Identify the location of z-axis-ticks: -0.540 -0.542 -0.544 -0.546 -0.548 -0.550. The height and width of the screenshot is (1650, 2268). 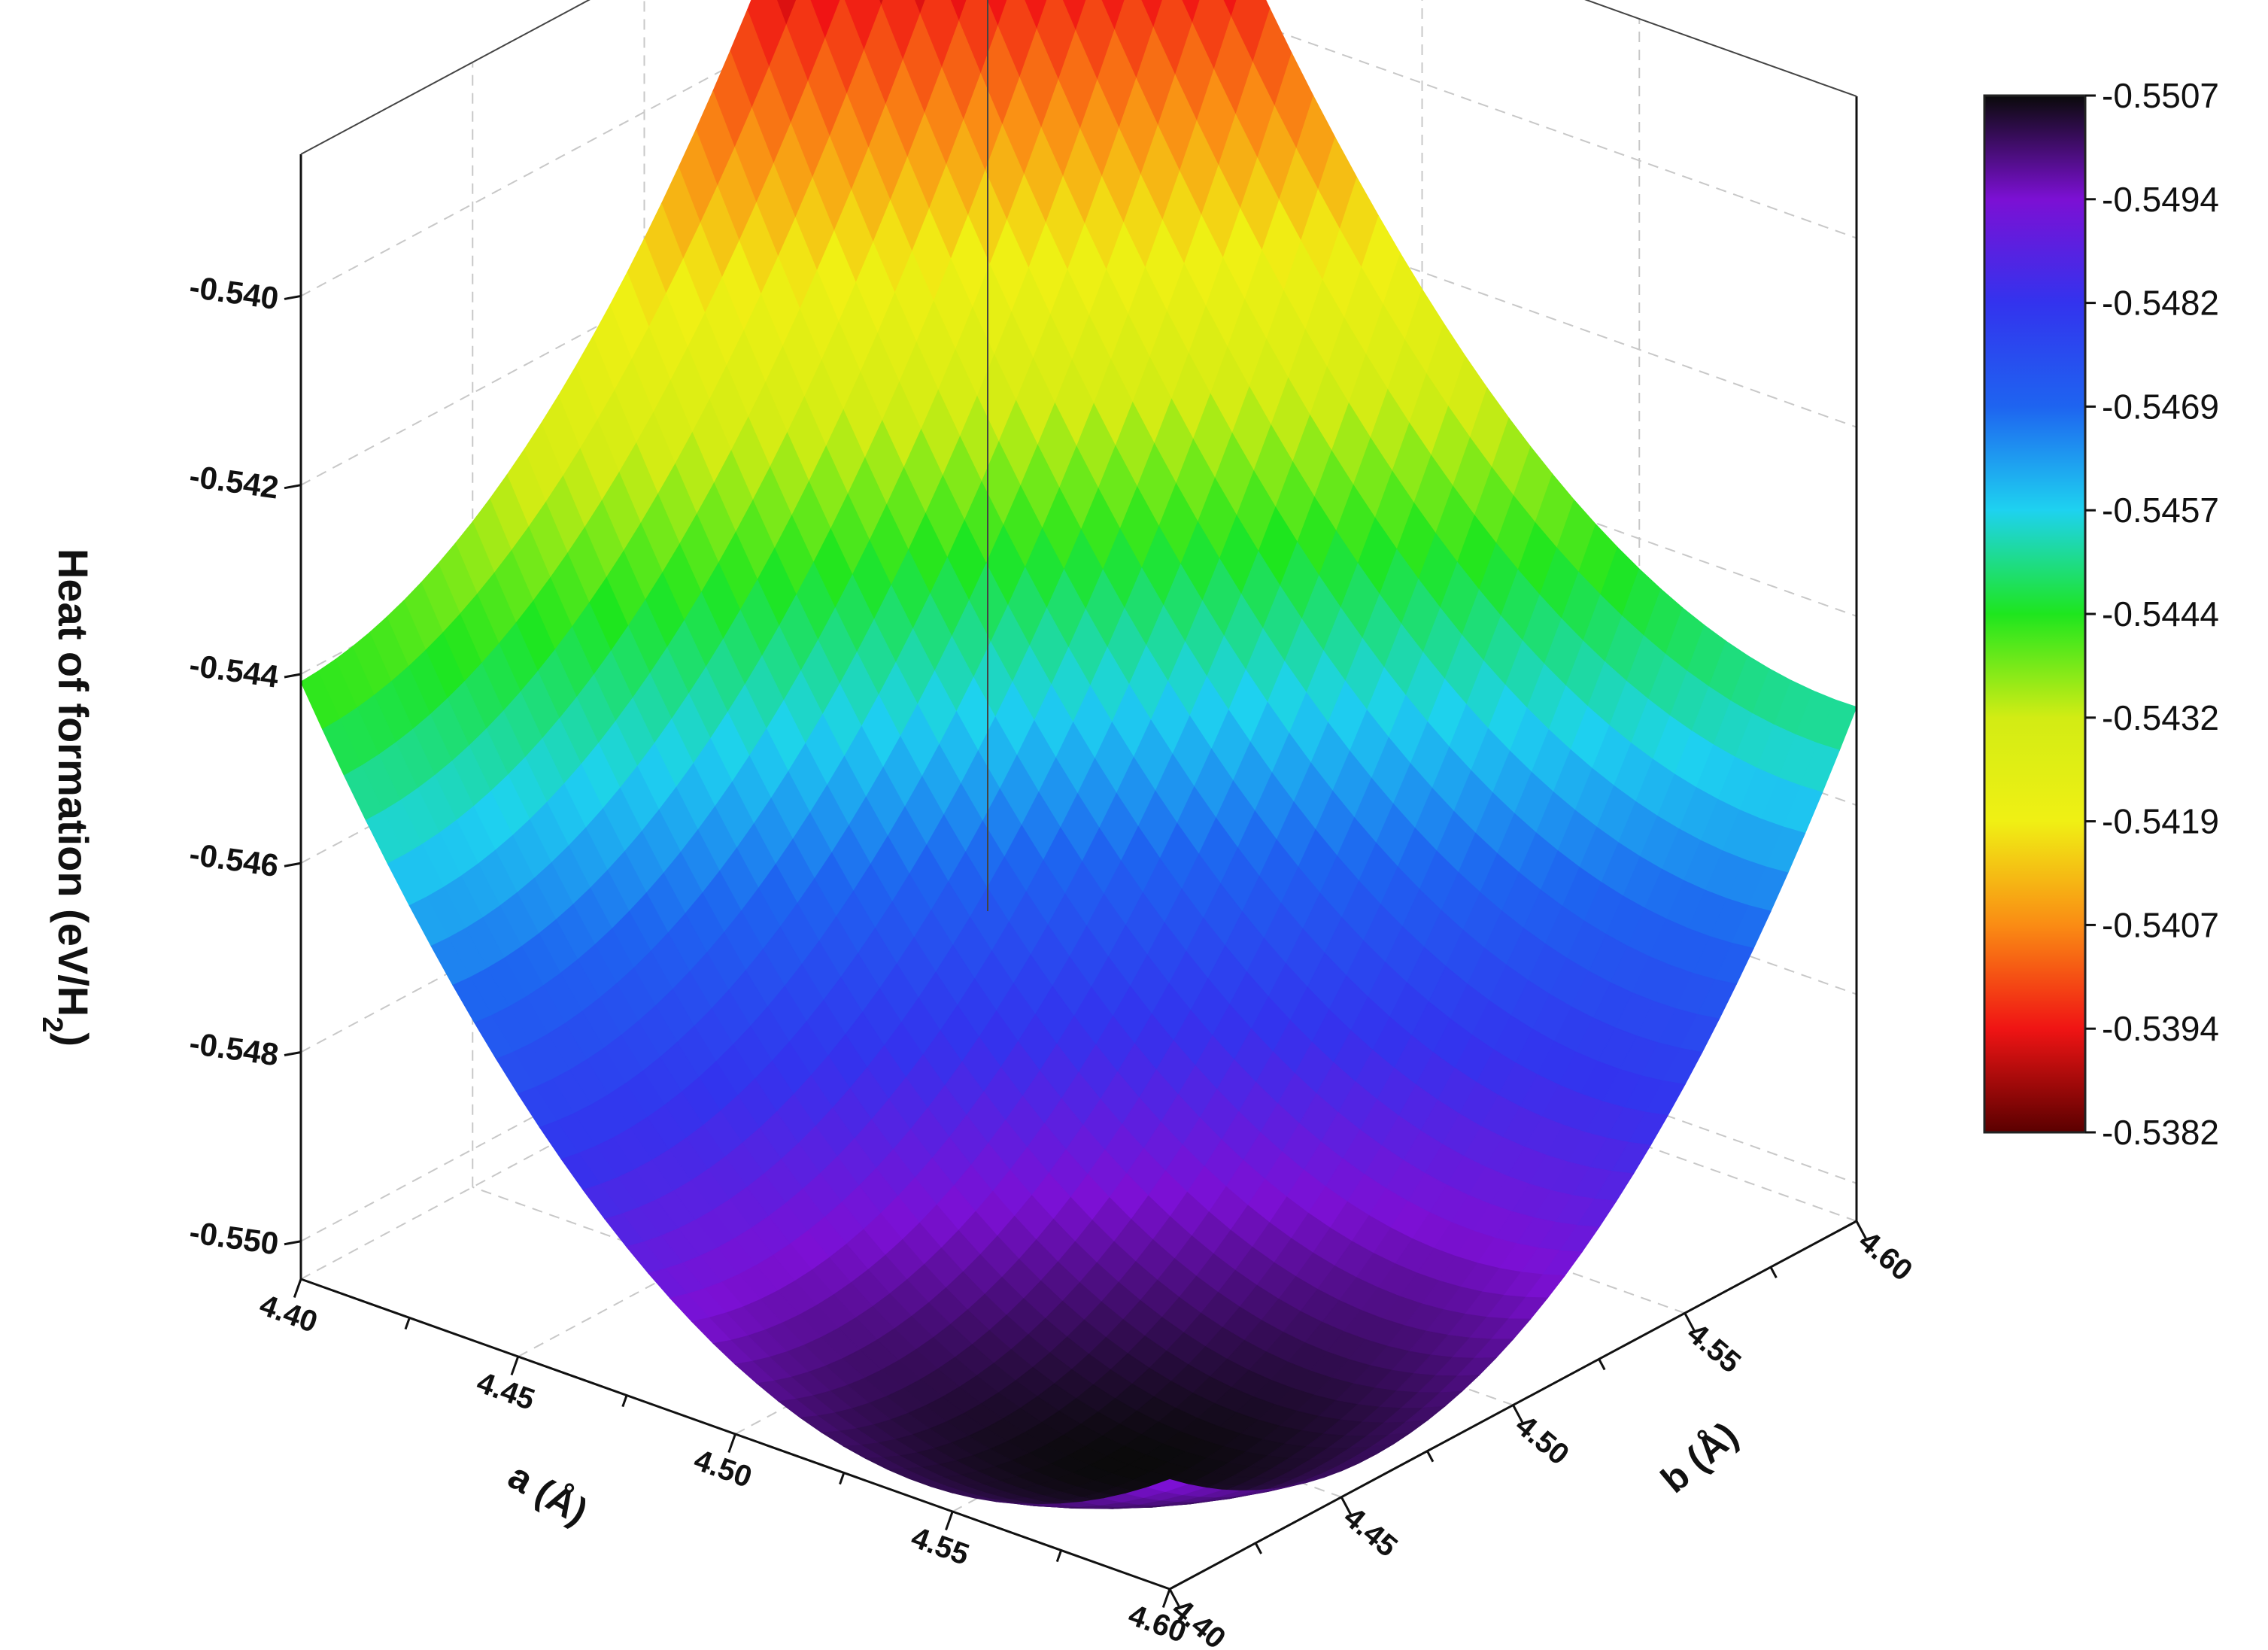
(244, 765).